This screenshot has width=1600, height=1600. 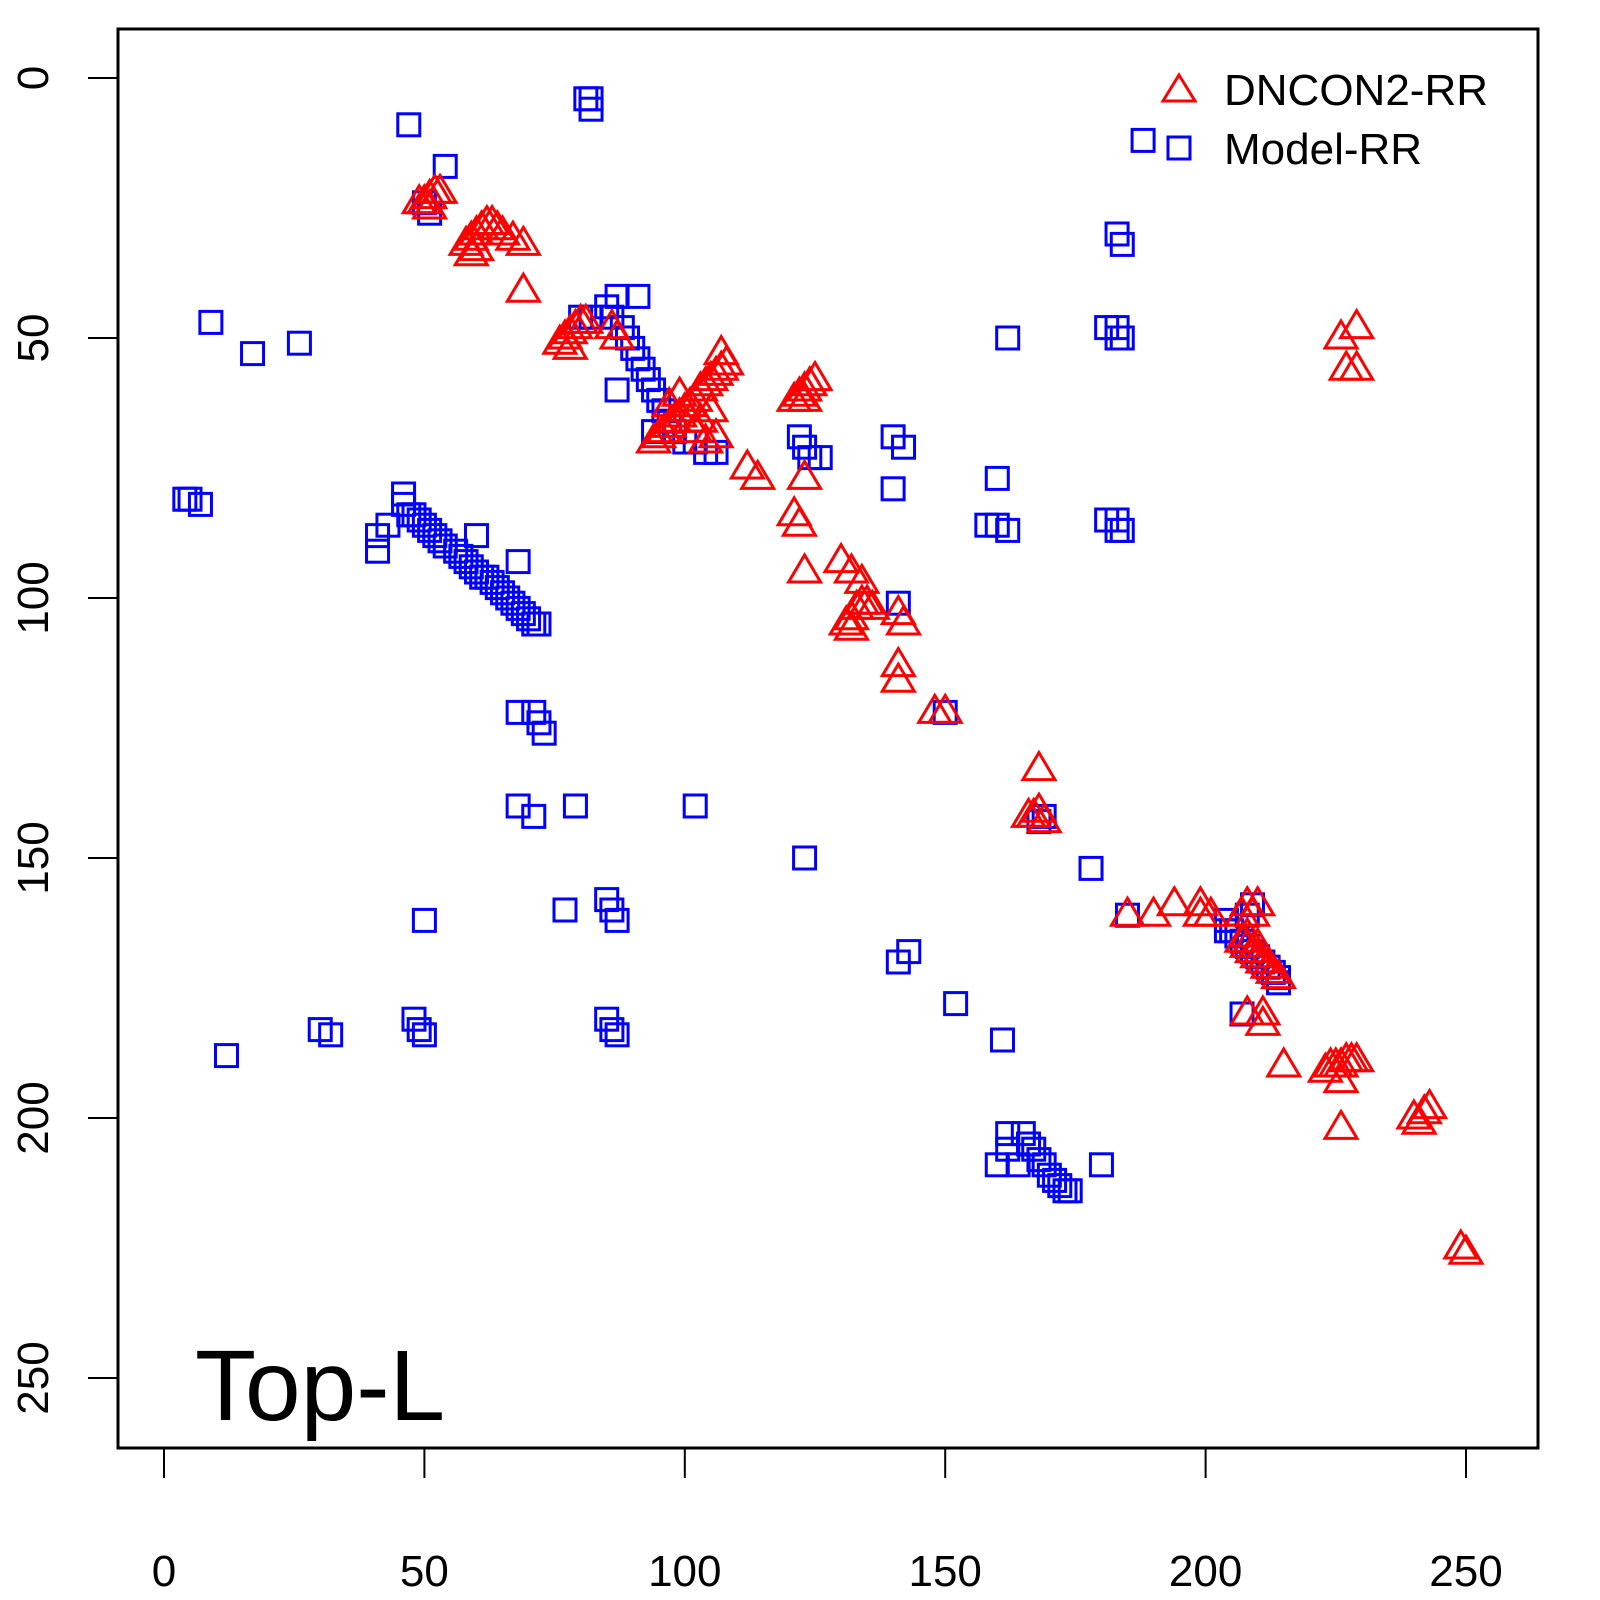 I want to click on y-axis: 0 50 100 150 200 250, so click(x=63, y=740).